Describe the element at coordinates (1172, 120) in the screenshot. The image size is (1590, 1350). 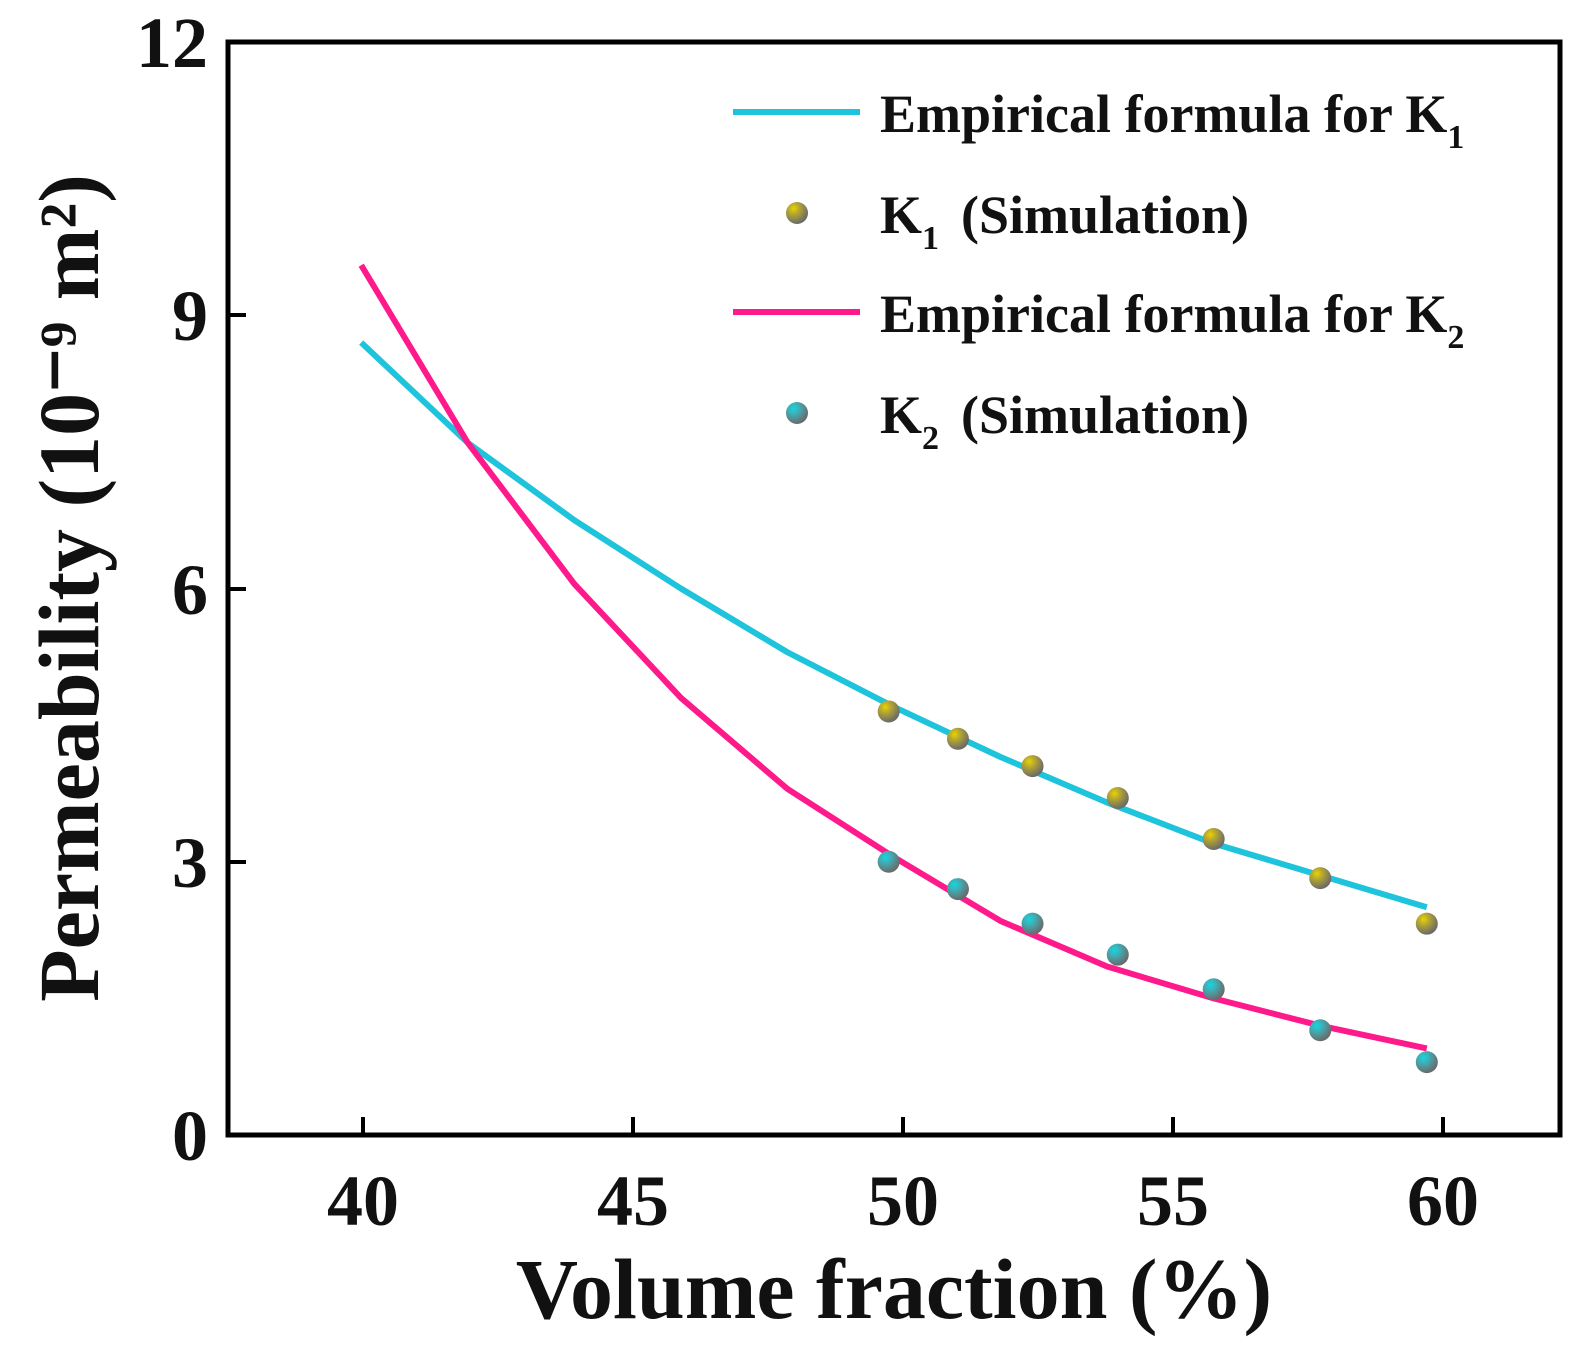
I see `legend-label-k1-formula: Empirical formula for K1` at that location.